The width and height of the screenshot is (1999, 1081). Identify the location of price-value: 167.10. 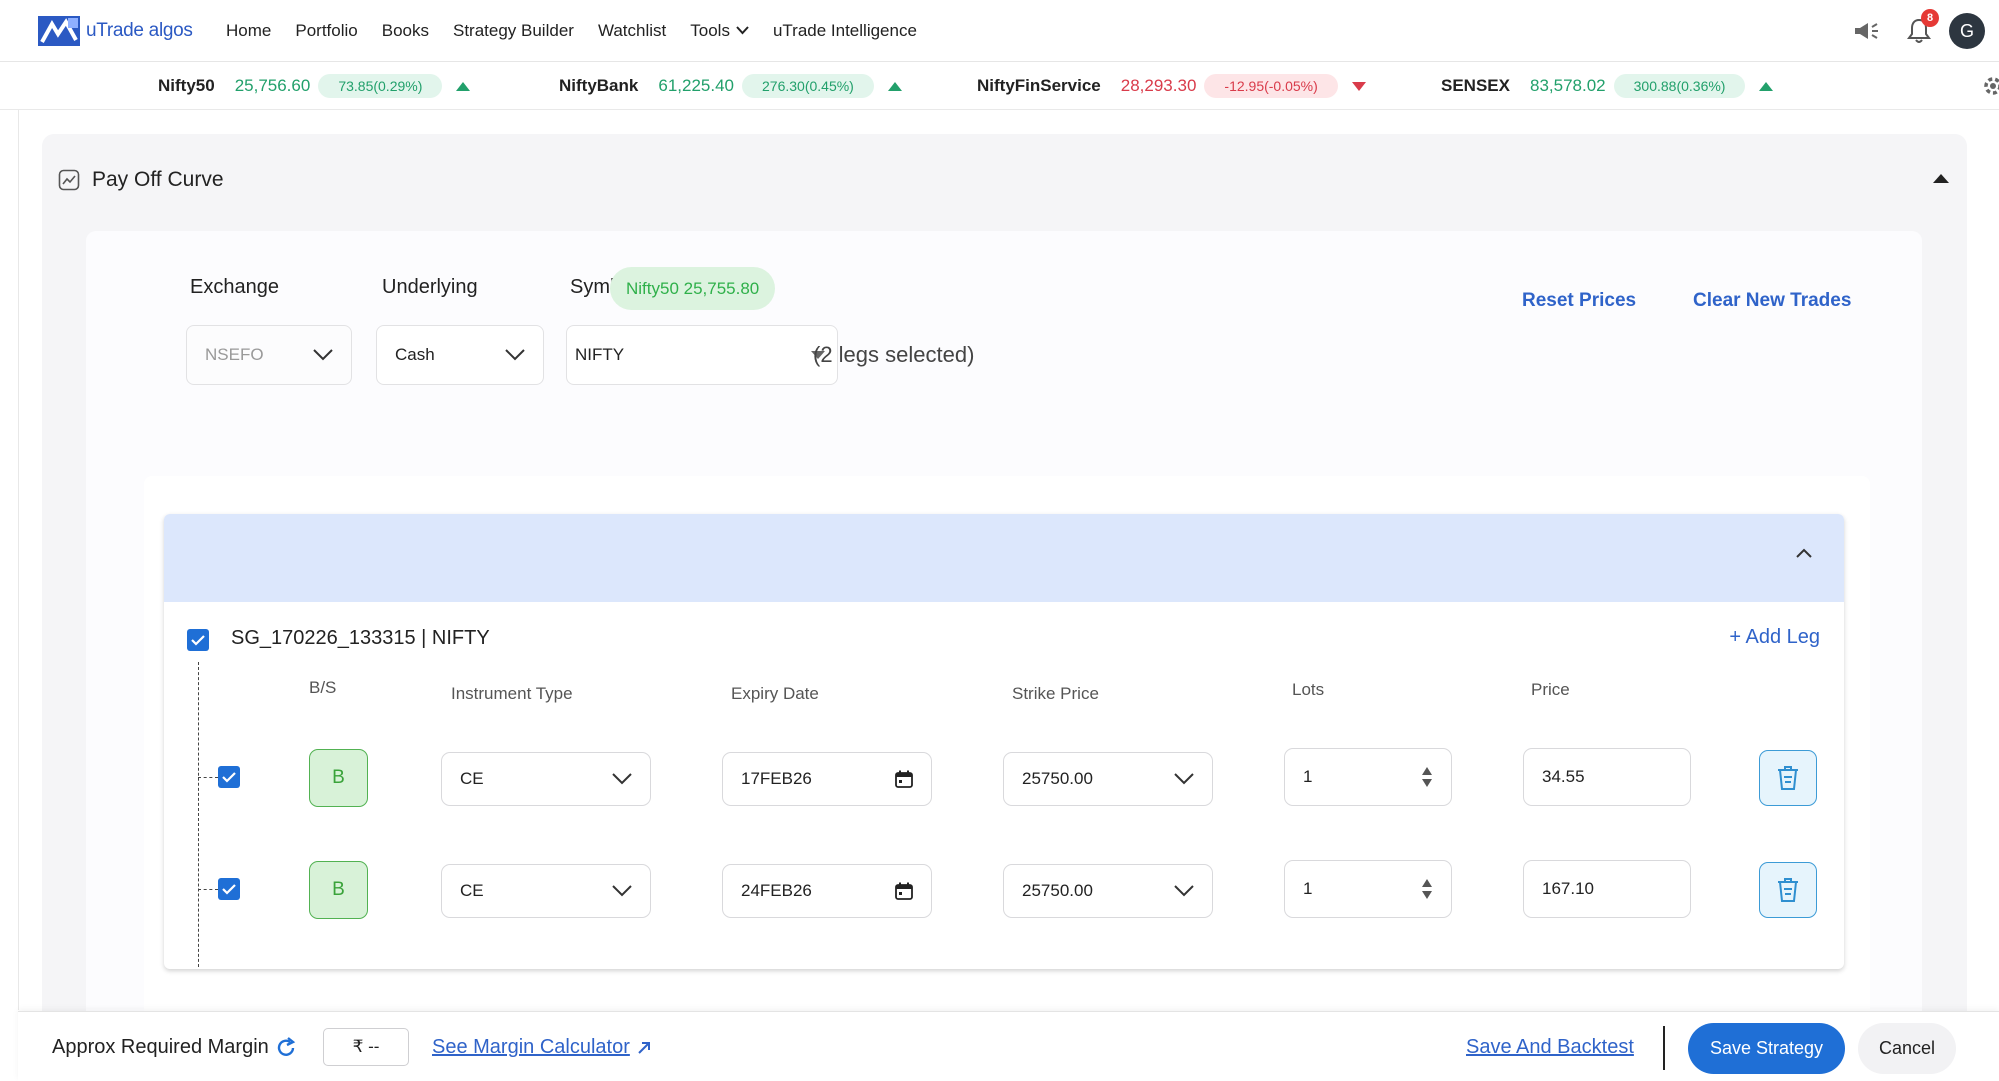
(1568, 888).